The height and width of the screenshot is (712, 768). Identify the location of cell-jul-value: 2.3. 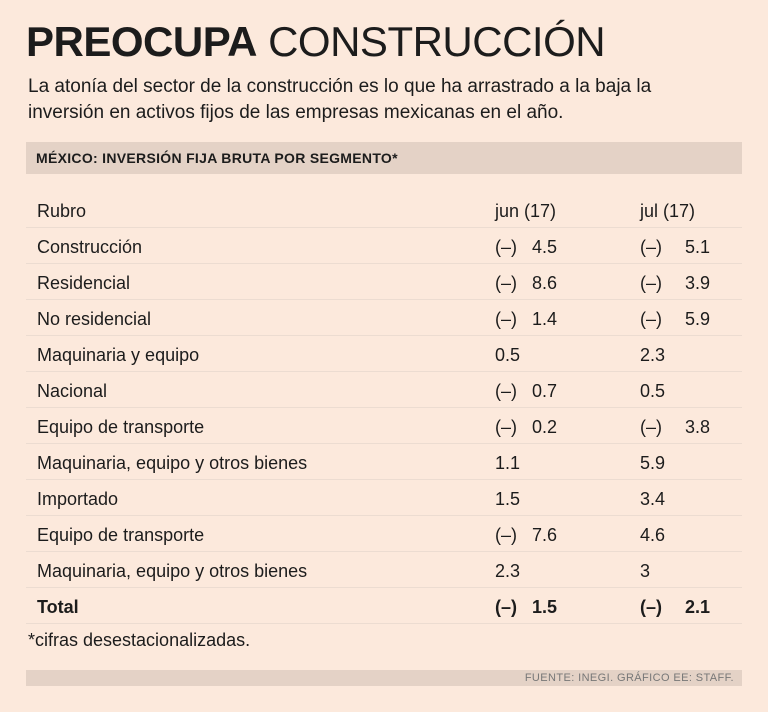
(653, 355).